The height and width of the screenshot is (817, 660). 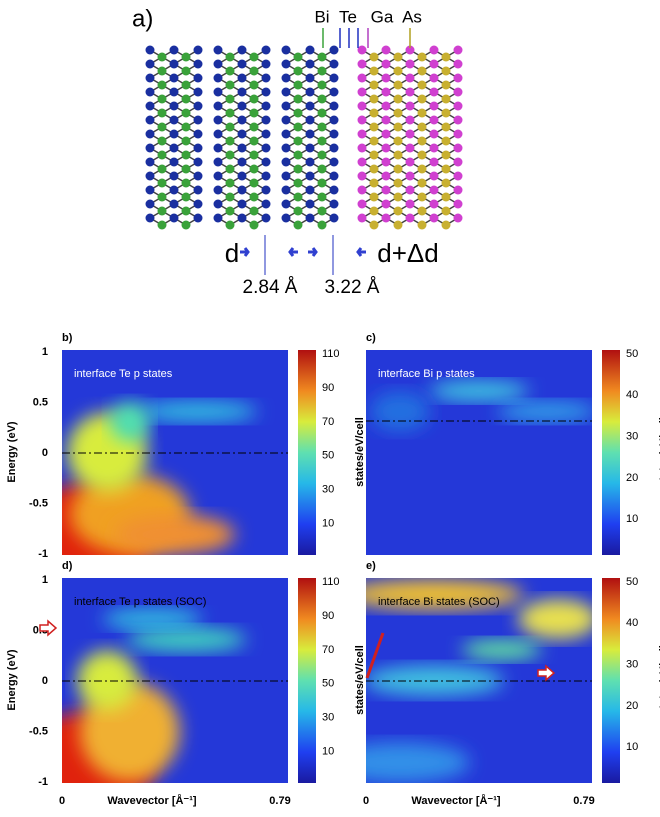 I want to click on colorbar-label: states/eV/cell, so click(x=360, y=680).